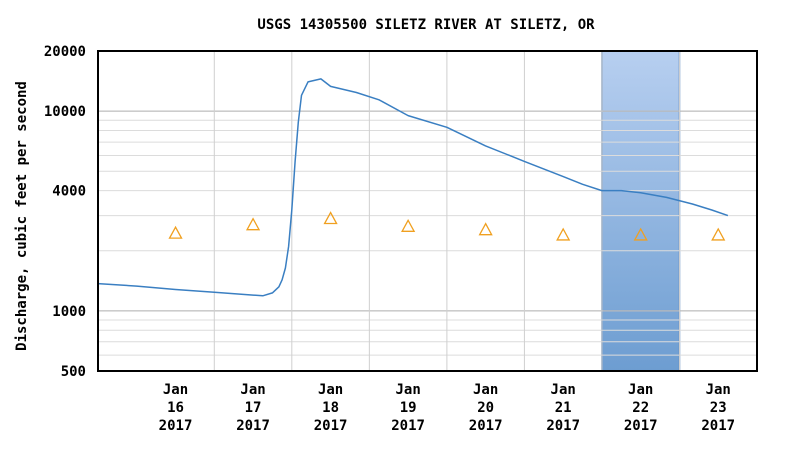 The width and height of the screenshot is (800, 456). Describe the element at coordinates (69, 312) in the screenshot. I see `y-tick-label: 1000` at that location.